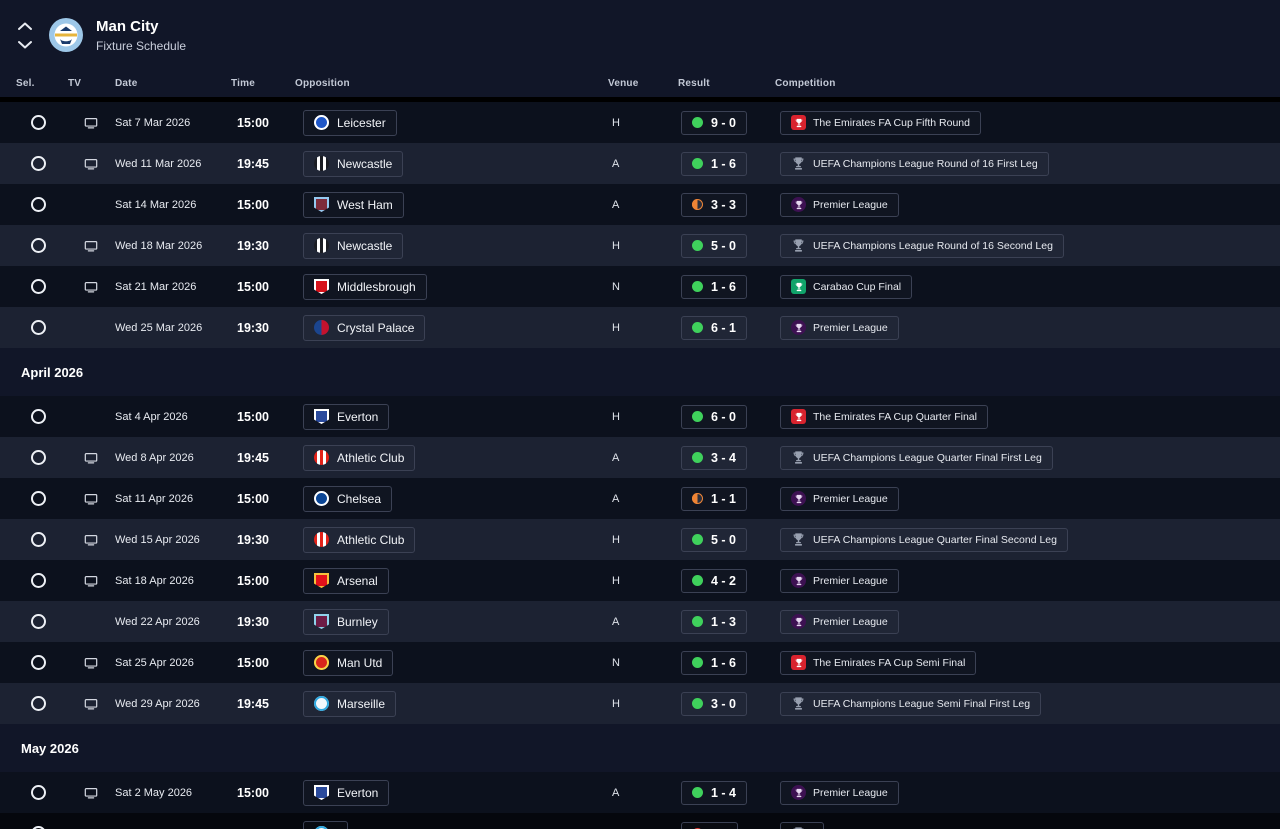 This screenshot has width=1280, height=829. What do you see at coordinates (353, 204) in the screenshot?
I see `opposition-chip: West Ham` at bounding box center [353, 204].